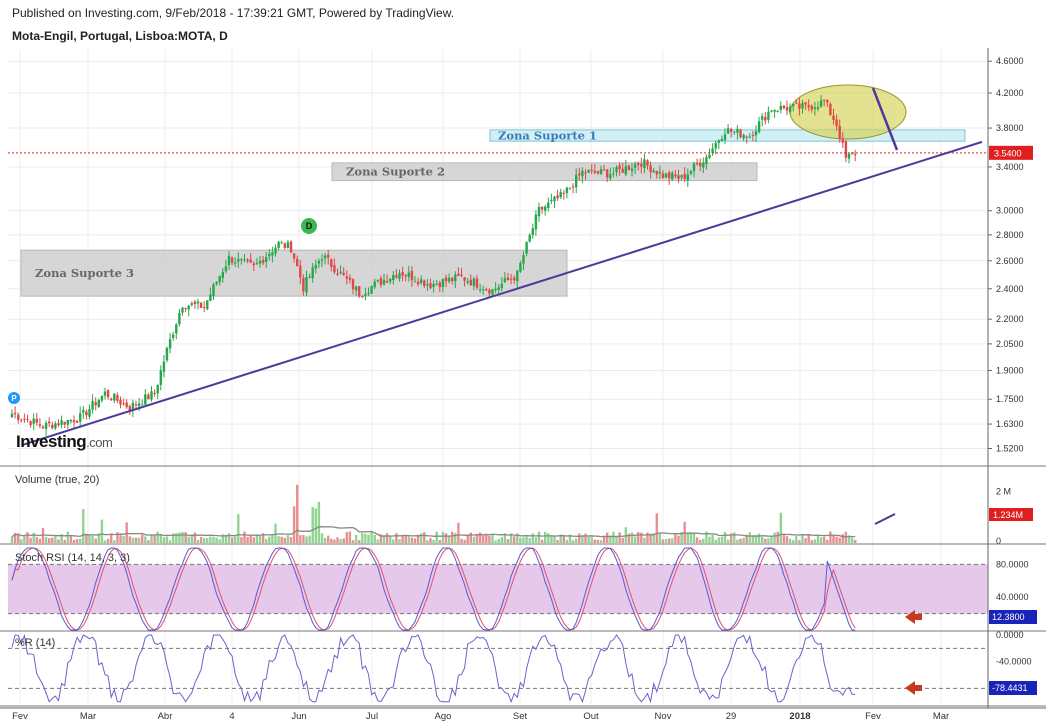 The width and height of the screenshot is (1046, 724). What do you see at coordinates (1013, 688) in the screenshot?
I see `oscillator-last-box` at bounding box center [1013, 688].